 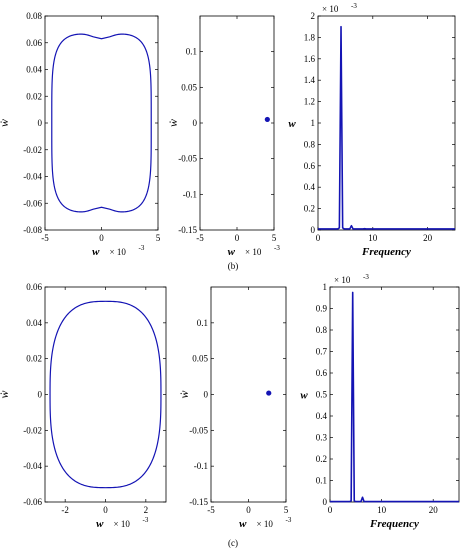 What do you see at coordinates (330, 510) in the screenshot?
I see `c-spectrum-xtick-label: 0` at bounding box center [330, 510].